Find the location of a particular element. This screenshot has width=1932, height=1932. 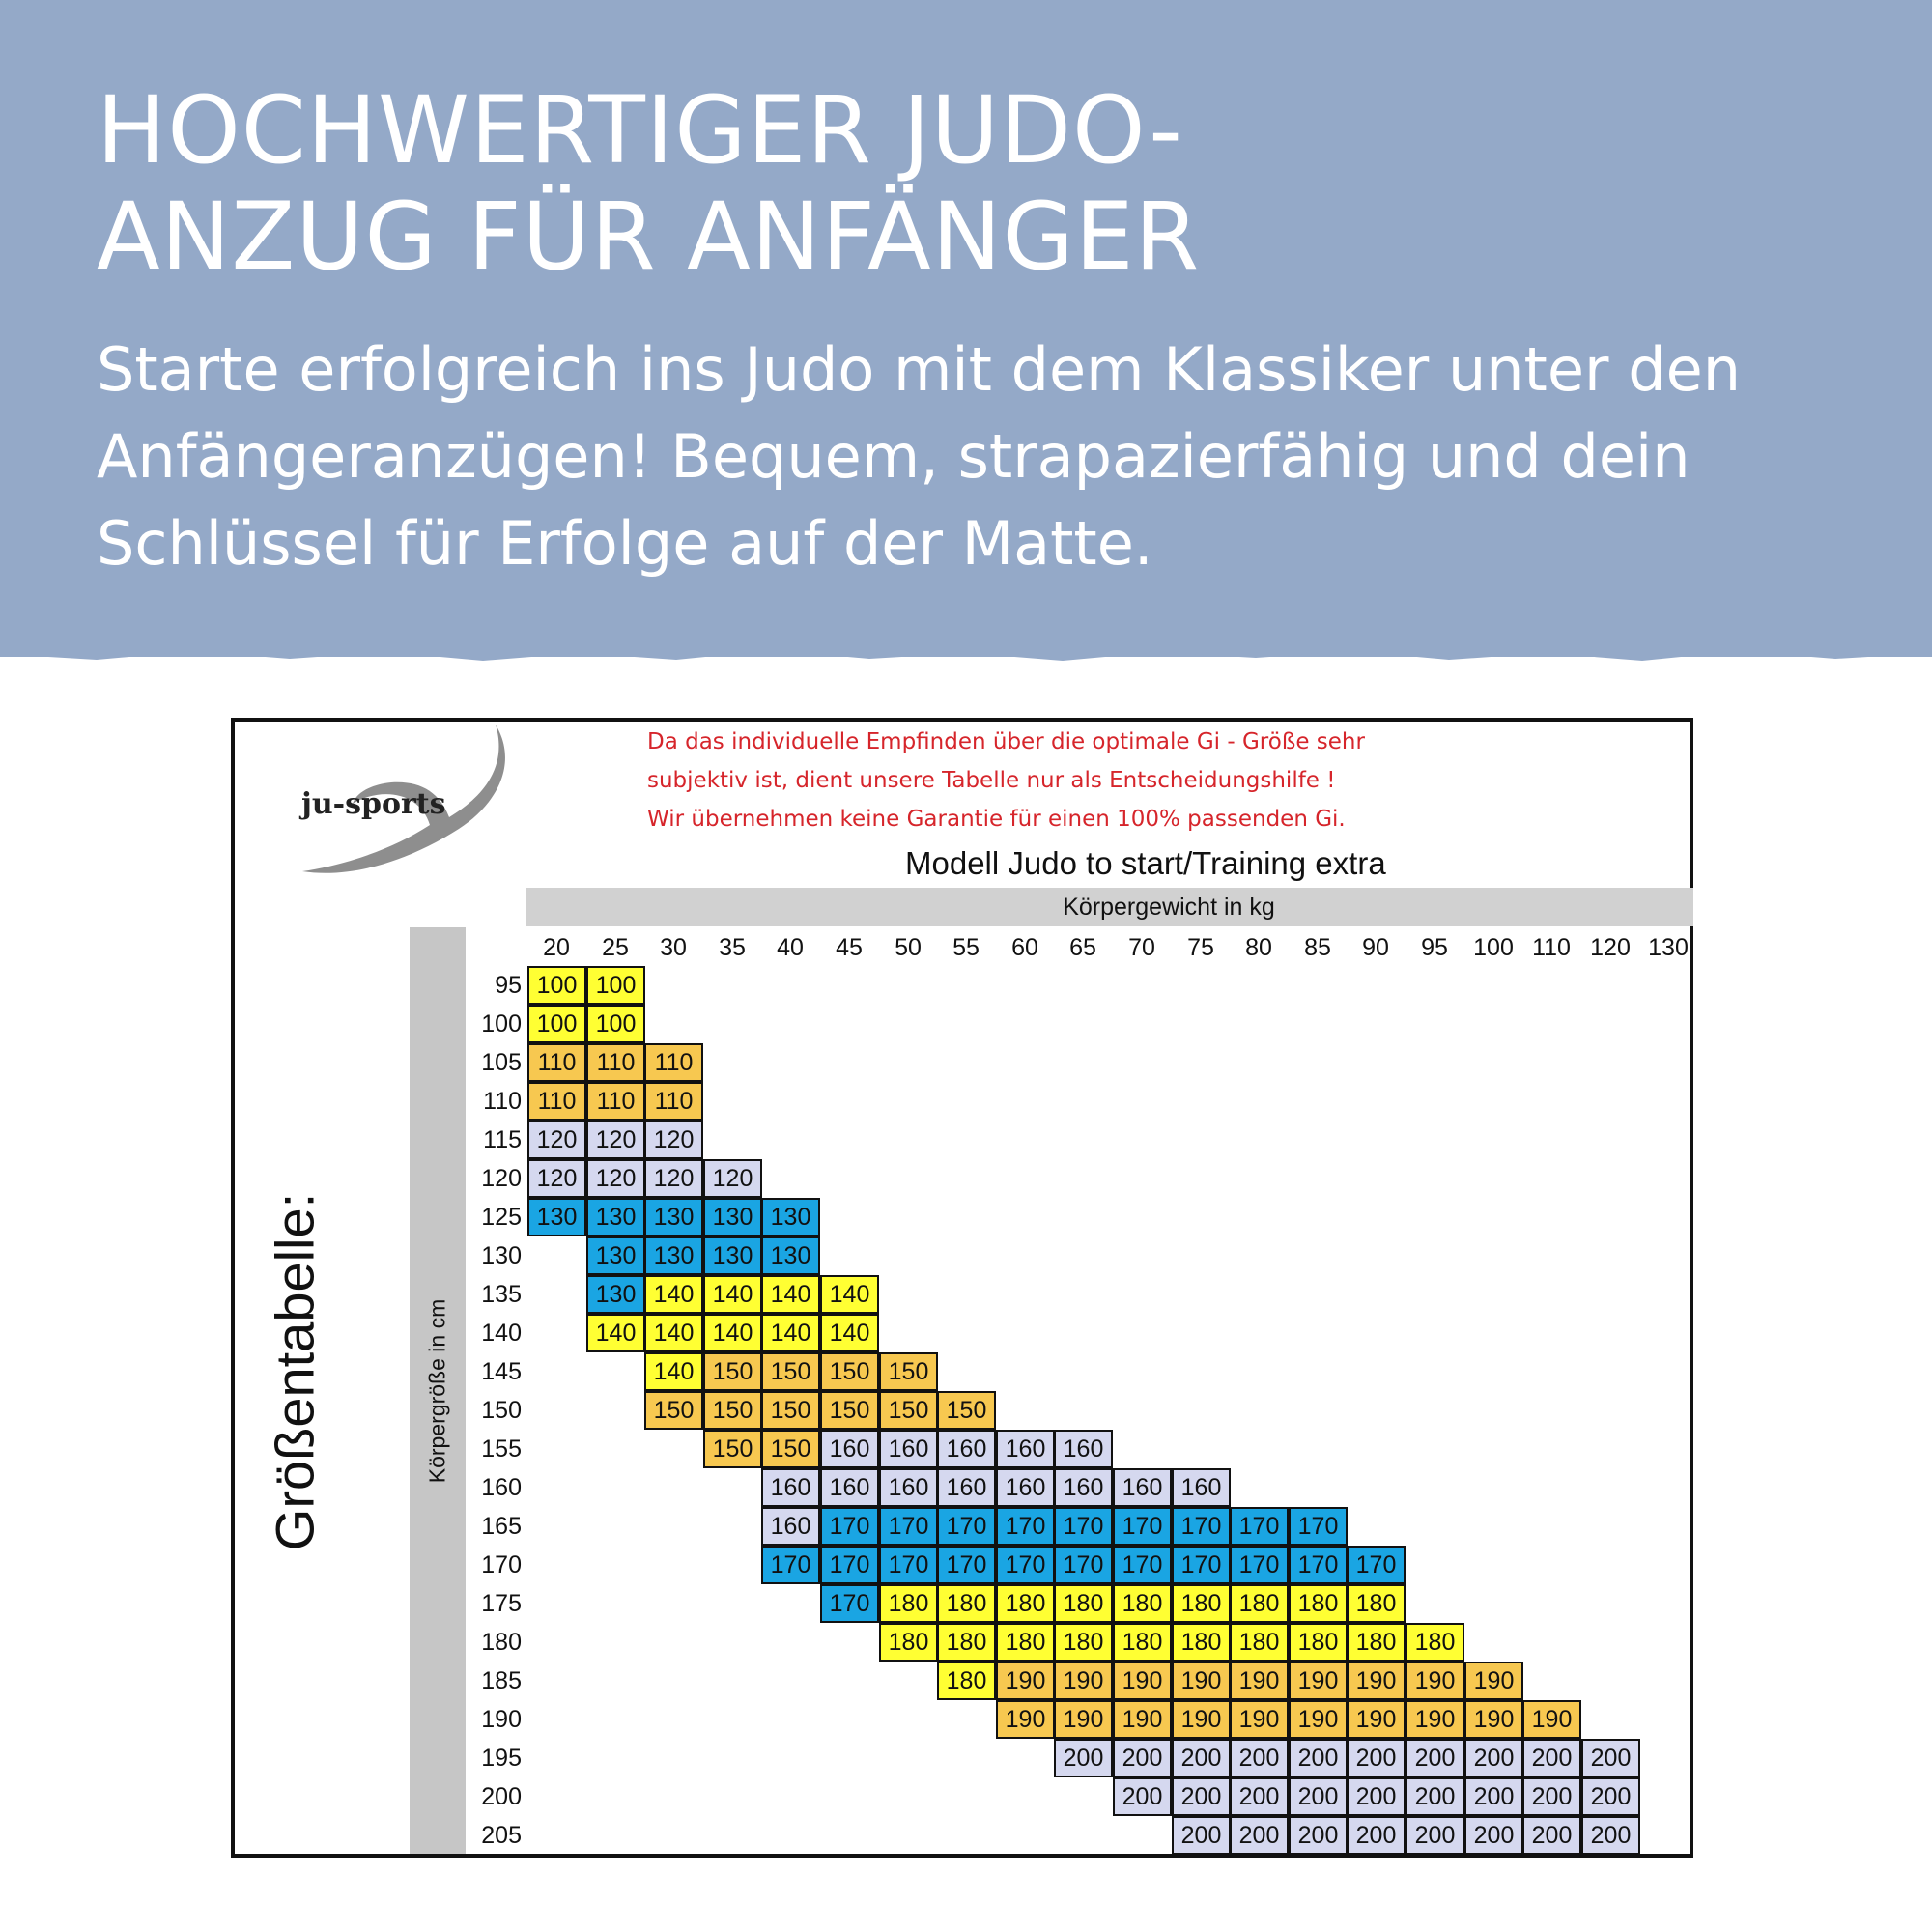

weight-column-header: 90 is located at coordinates (1375, 947).